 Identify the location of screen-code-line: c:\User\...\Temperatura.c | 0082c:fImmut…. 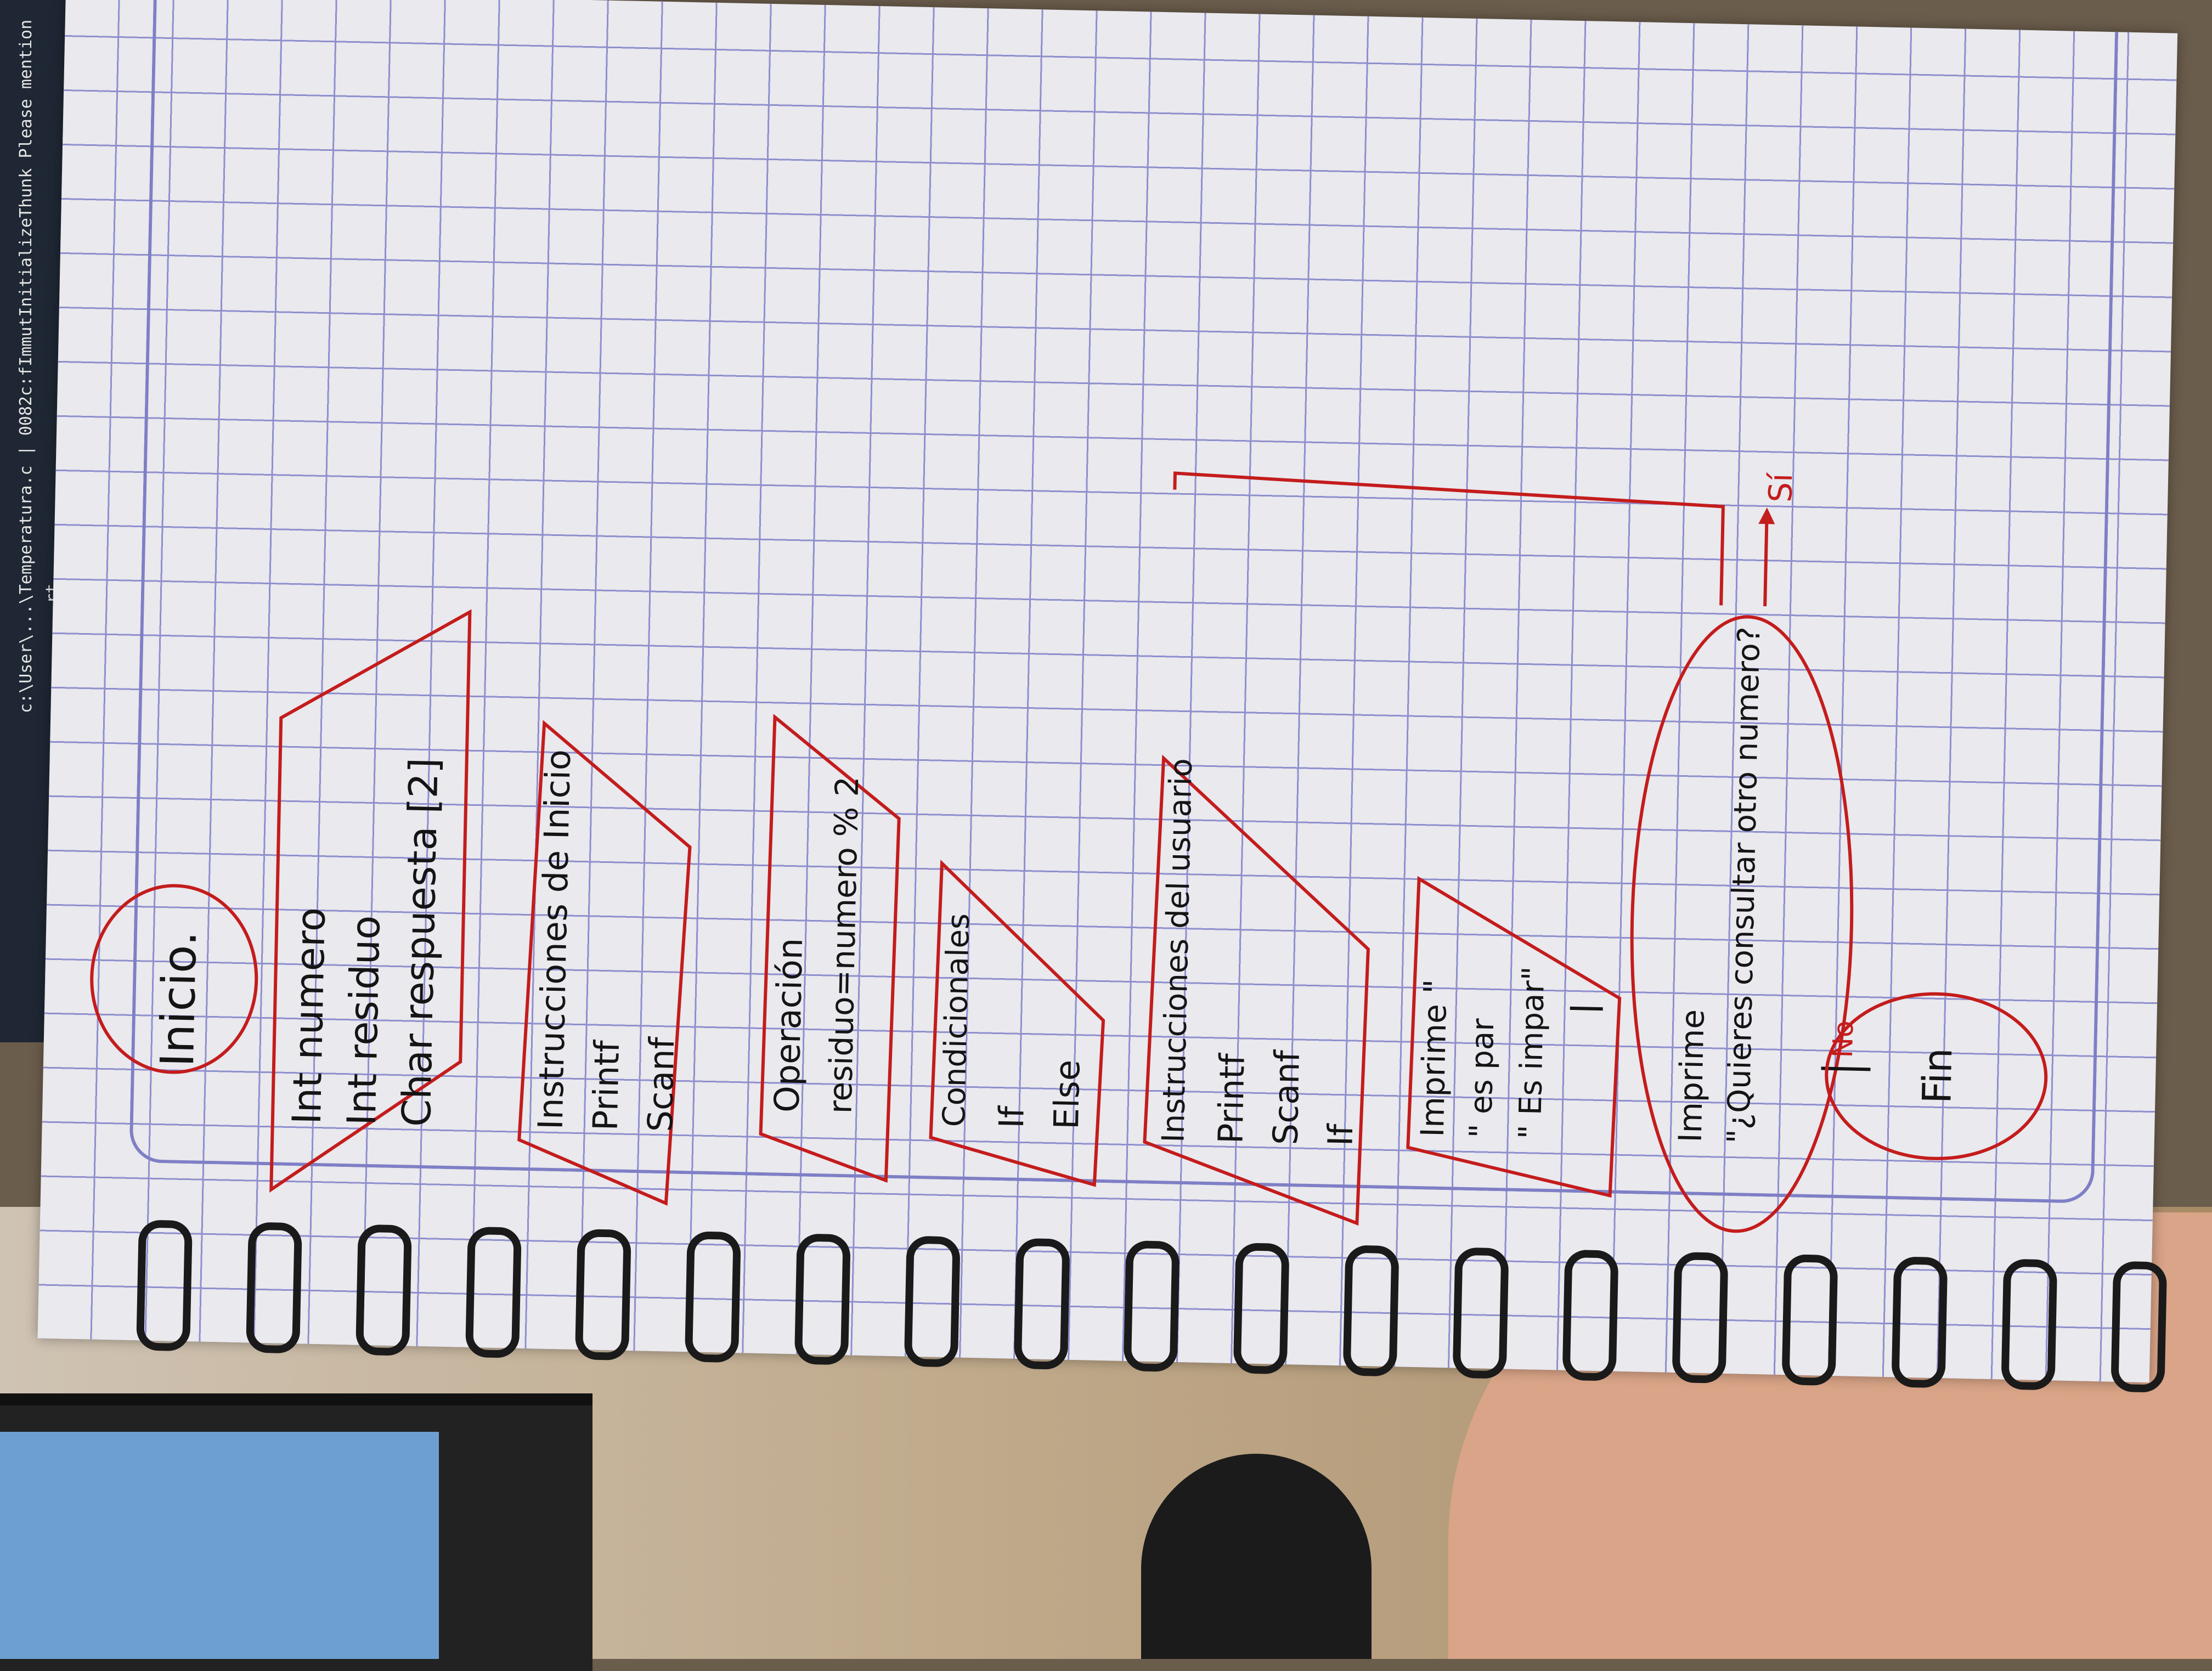
(26, 366).